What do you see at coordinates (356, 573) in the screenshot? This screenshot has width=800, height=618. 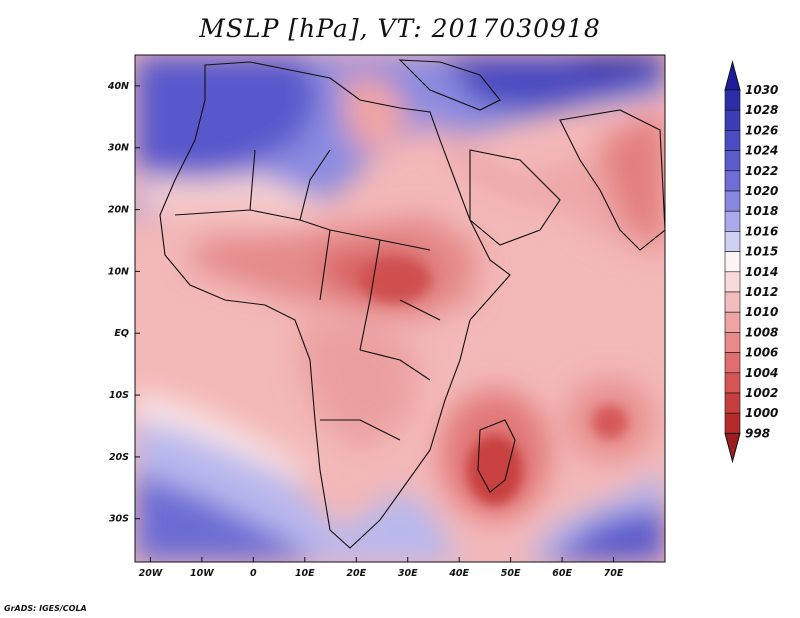 I see `x-tick-label: 20E` at bounding box center [356, 573].